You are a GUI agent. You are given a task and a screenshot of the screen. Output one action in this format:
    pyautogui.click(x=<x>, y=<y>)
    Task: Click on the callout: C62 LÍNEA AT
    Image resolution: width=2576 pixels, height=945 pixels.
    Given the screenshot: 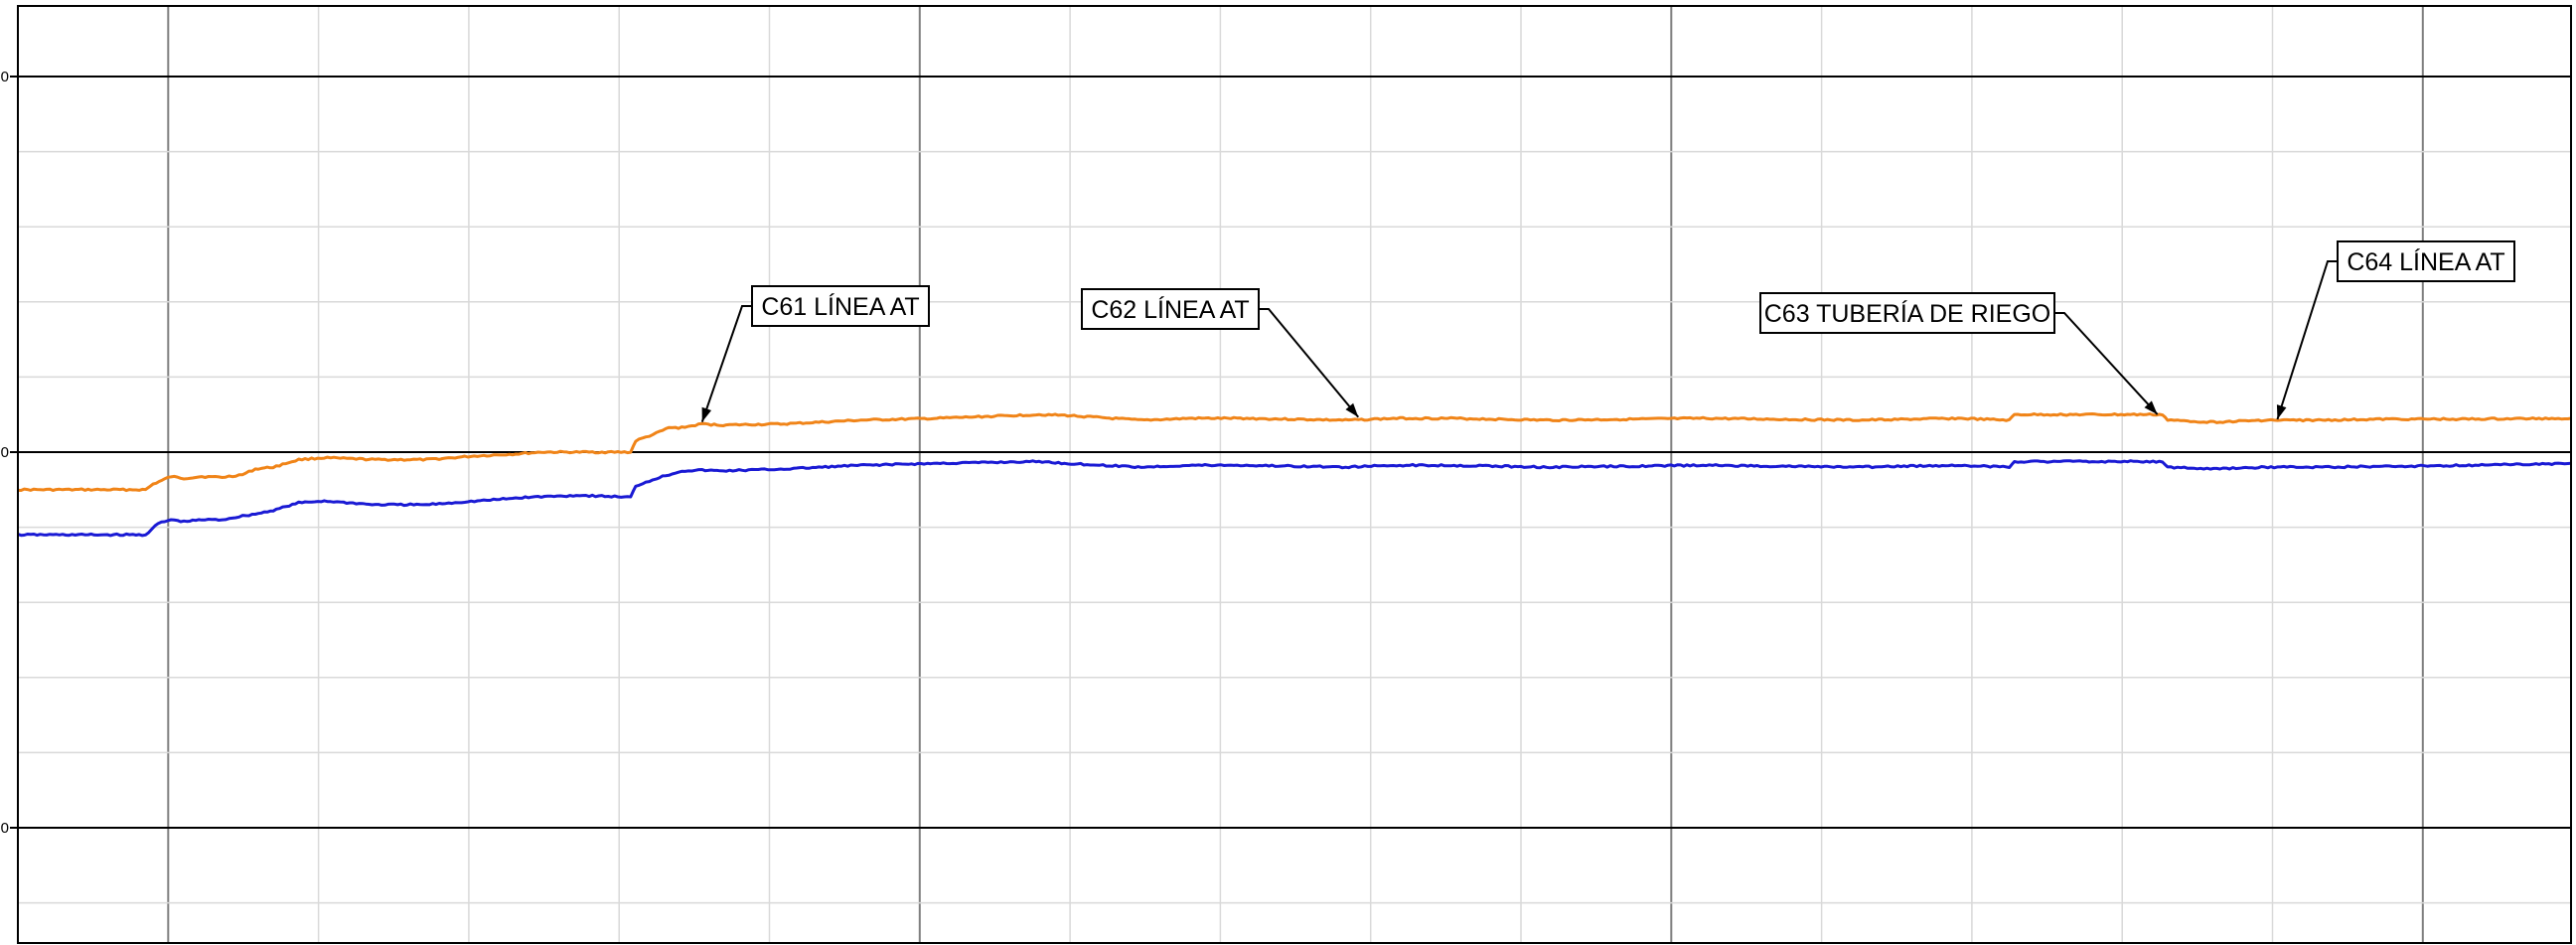 What is the action you would take?
    pyautogui.click(x=1220, y=353)
    